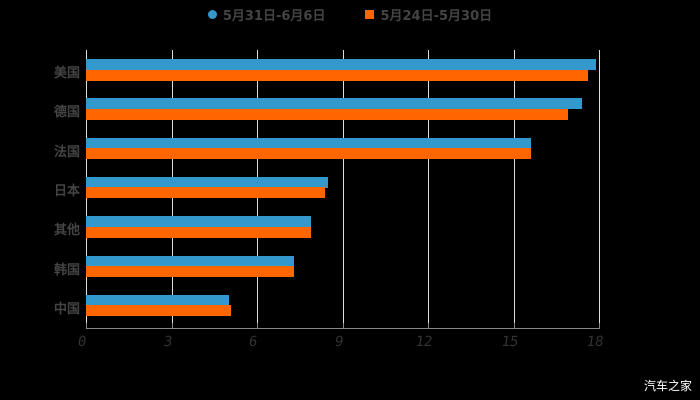 Image resolution: width=700 pixels, height=400 pixels. I want to click on x-tick-label: 0, so click(82, 342).